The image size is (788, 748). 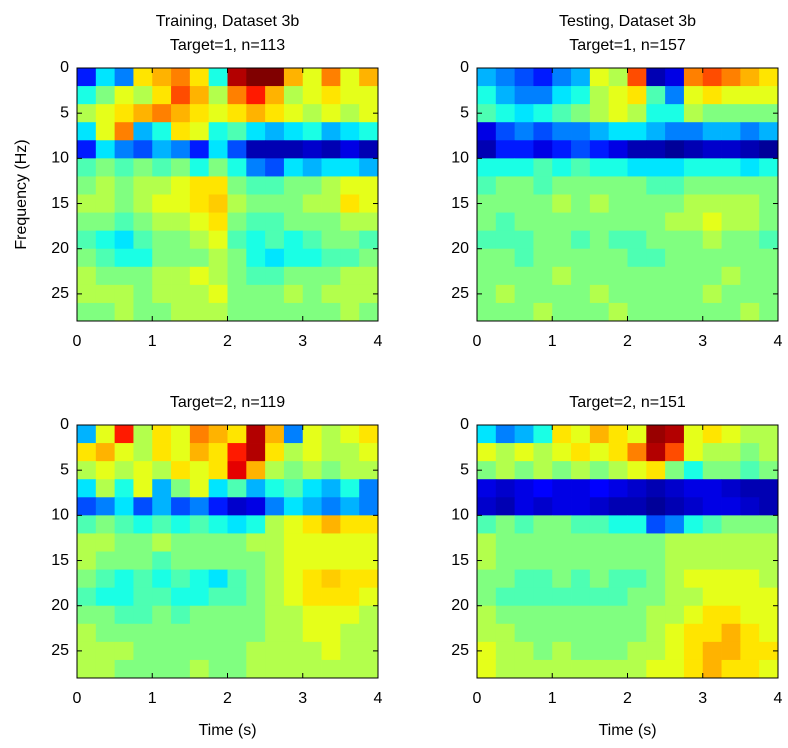 What do you see at coordinates (778, 698) in the screenshot?
I see `x-tick-label: 4` at bounding box center [778, 698].